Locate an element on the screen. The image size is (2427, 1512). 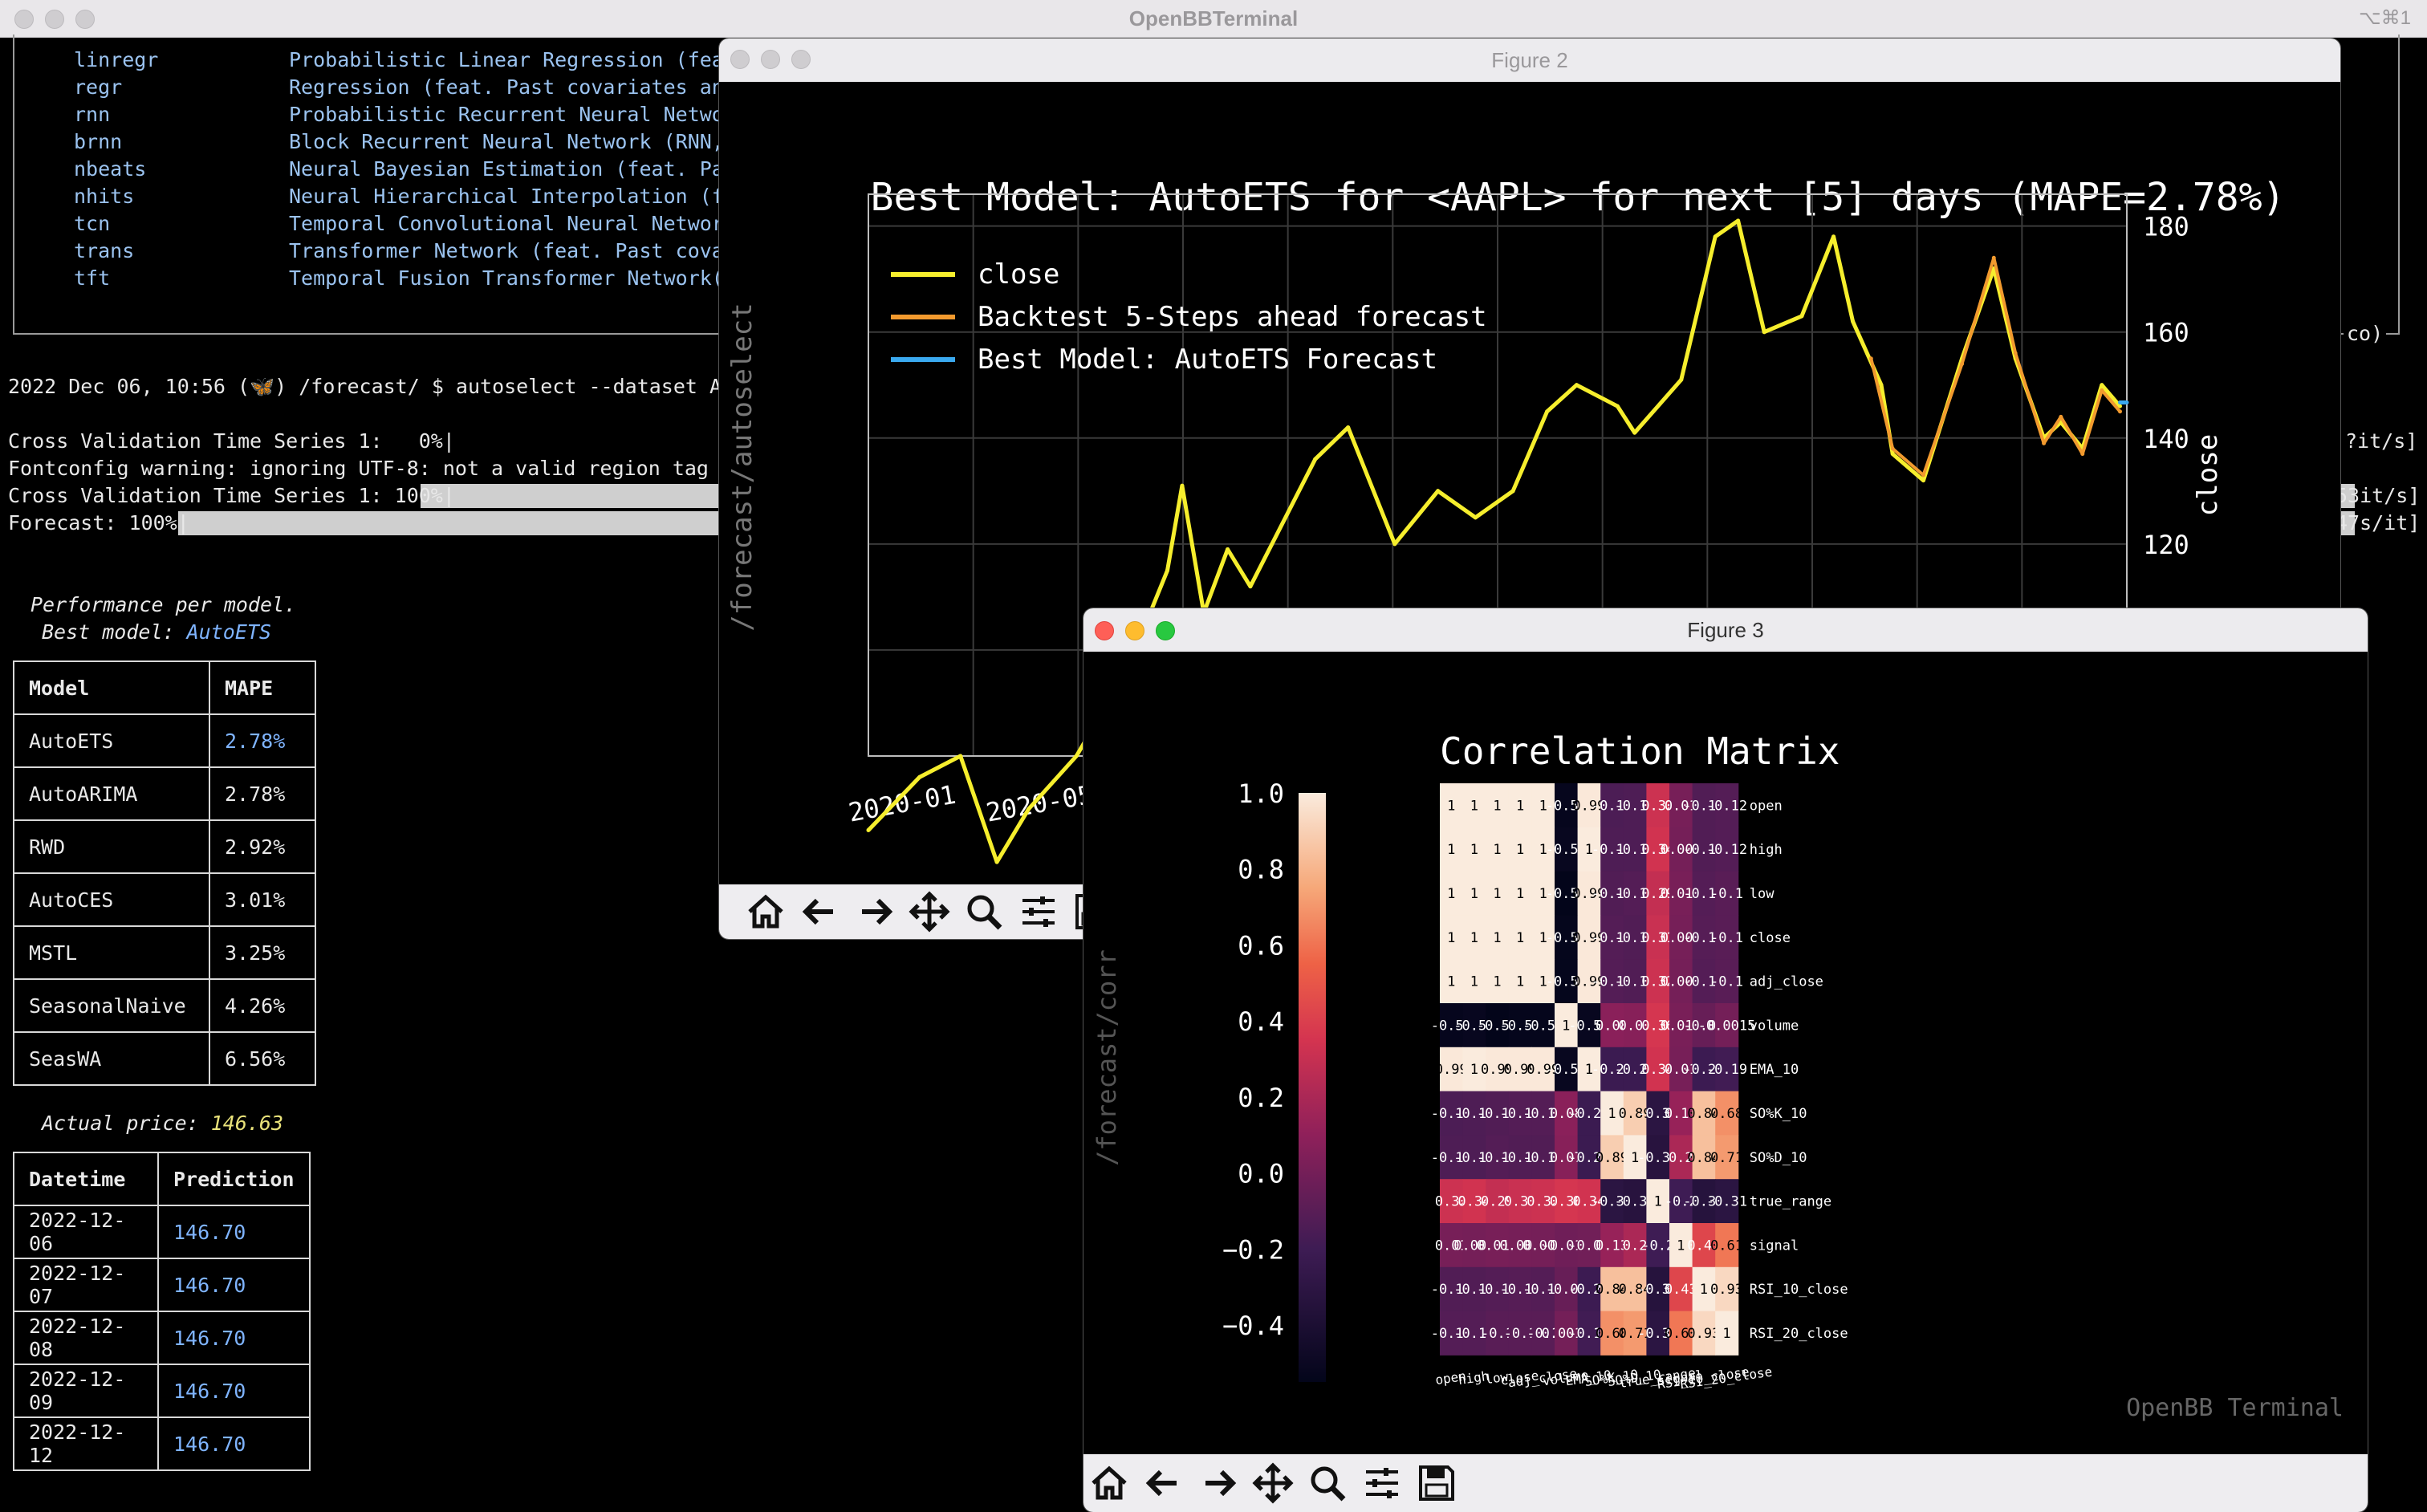
cell-value-label: 0.71 is located at coordinates (1636, 1334).